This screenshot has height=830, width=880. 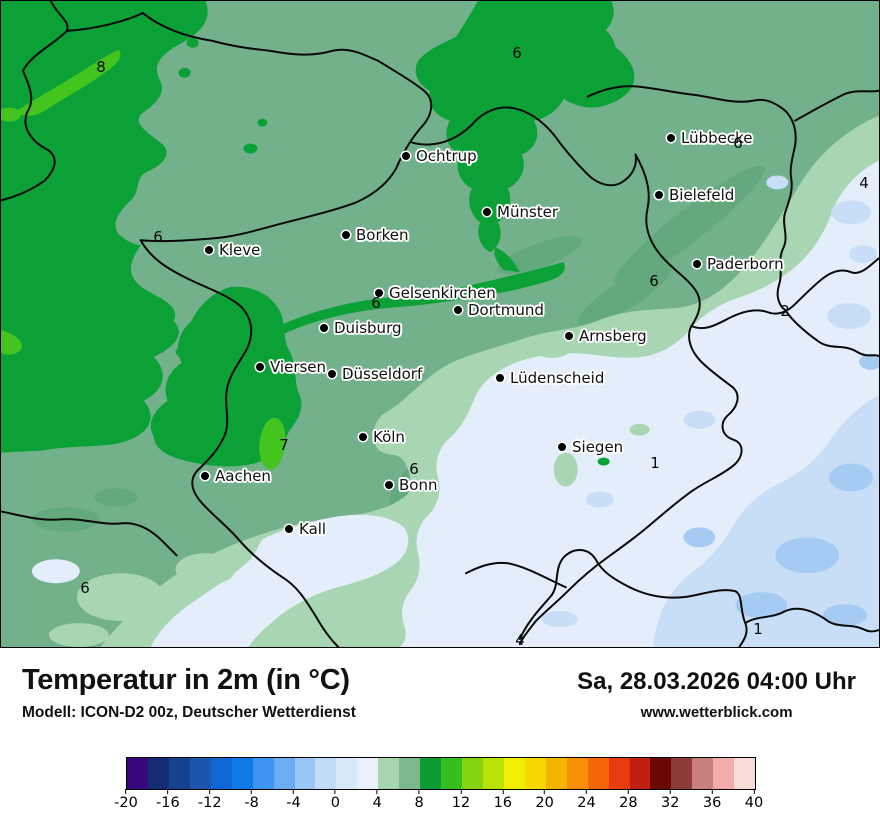 I want to click on colorbar-tick: 24, so click(x=586, y=800).